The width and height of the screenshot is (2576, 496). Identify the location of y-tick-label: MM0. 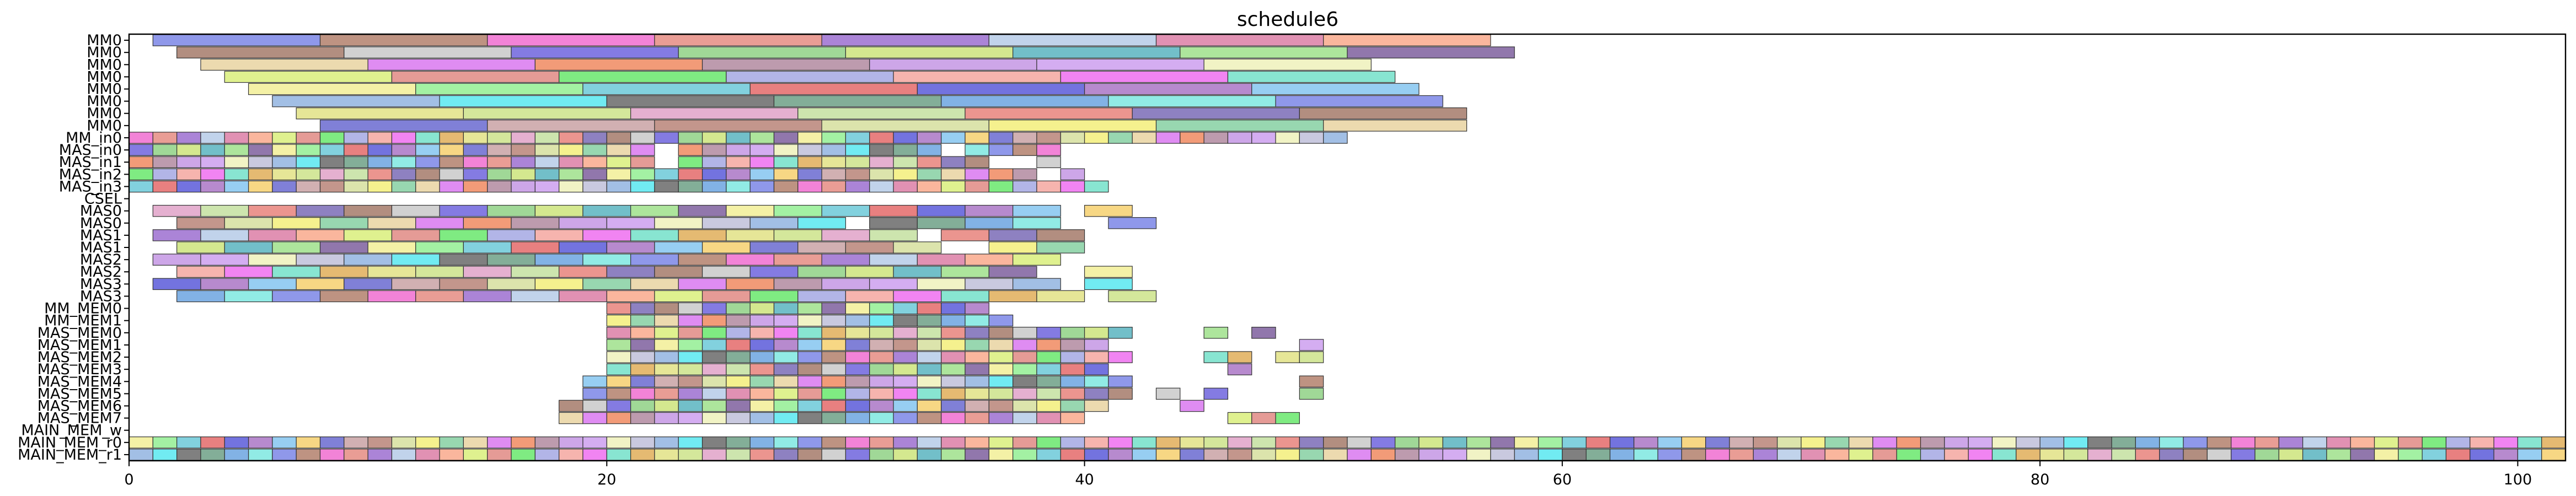
(104, 64).